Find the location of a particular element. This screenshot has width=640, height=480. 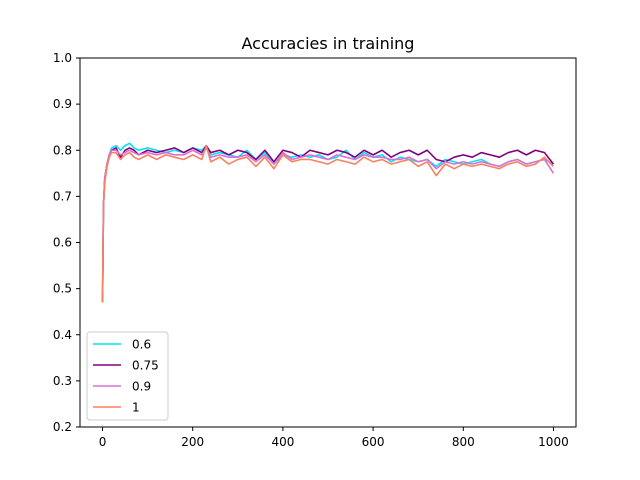

legend-label-3: 1 is located at coordinates (136, 408).